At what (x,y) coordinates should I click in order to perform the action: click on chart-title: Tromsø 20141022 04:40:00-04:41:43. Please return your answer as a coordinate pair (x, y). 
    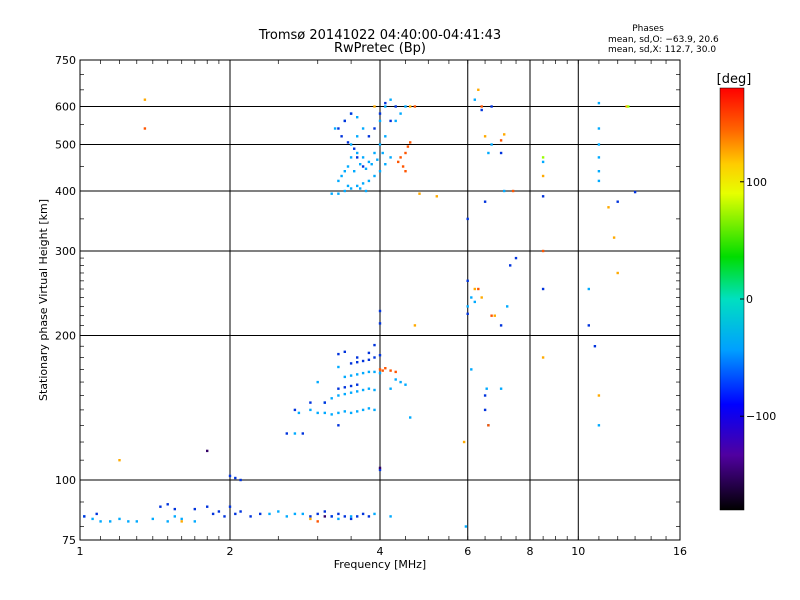
    Looking at the image, I should click on (379, 35).